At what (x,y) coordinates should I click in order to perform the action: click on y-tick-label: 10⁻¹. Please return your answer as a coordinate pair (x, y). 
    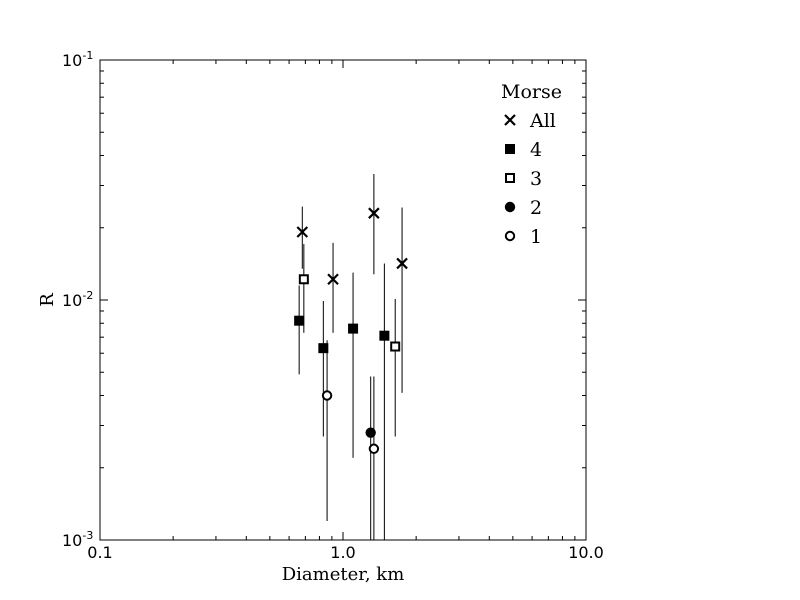
    Looking at the image, I should click on (77, 59).